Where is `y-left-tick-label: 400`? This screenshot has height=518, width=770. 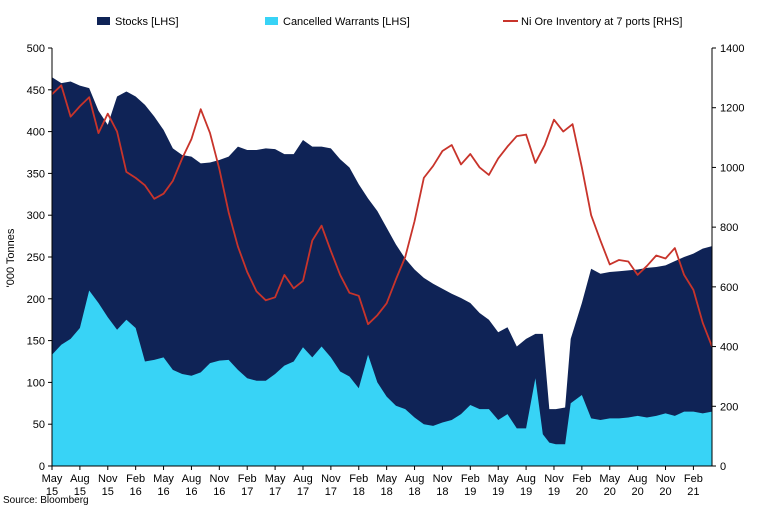
y-left-tick-label: 400 is located at coordinates (36, 133).